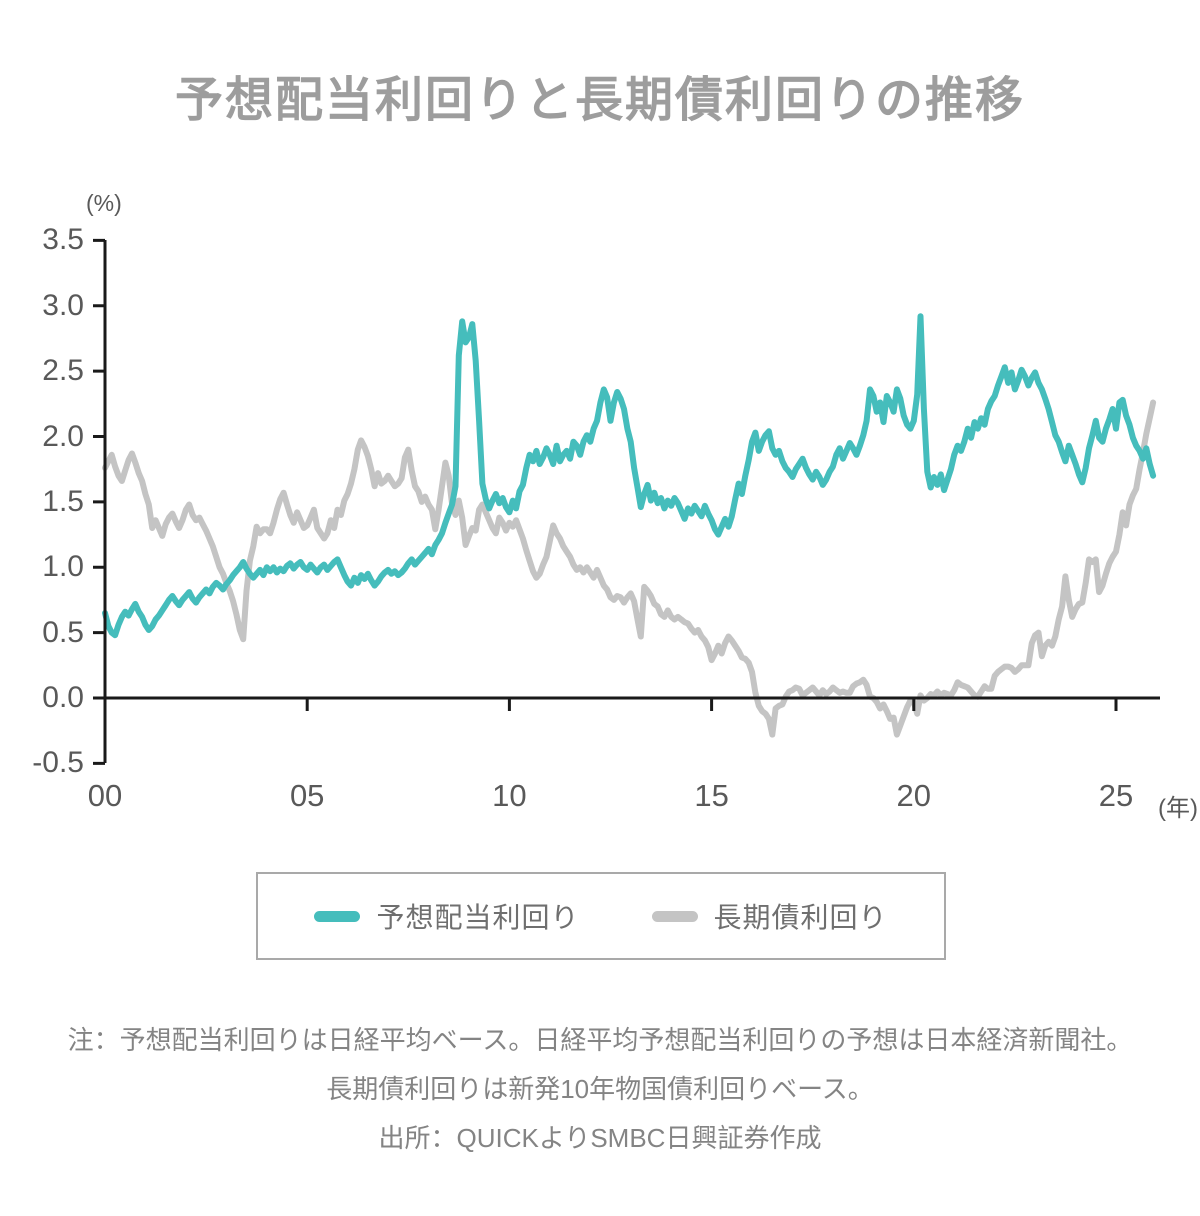 This screenshot has height=1216, width=1200. What do you see at coordinates (337, 916) in the screenshot?
I see `dividend-yield-line-swatch` at bounding box center [337, 916].